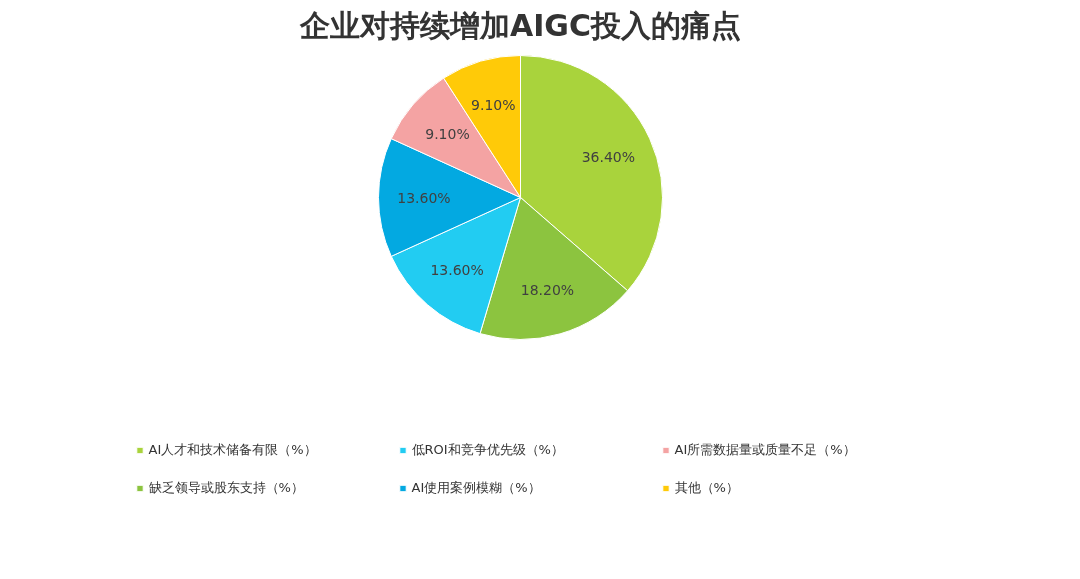 This screenshot has width=1080, height=579. I want to click on chart-title: 企业对持续增加AIGC投入的痛点, so click(520, 25).